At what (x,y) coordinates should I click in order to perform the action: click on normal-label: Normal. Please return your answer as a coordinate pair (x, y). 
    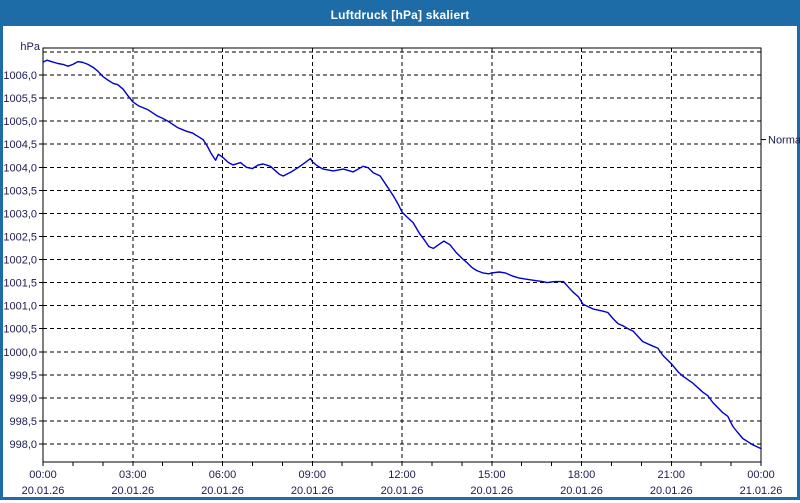
    Looking at the image, I should click on (784, 141).